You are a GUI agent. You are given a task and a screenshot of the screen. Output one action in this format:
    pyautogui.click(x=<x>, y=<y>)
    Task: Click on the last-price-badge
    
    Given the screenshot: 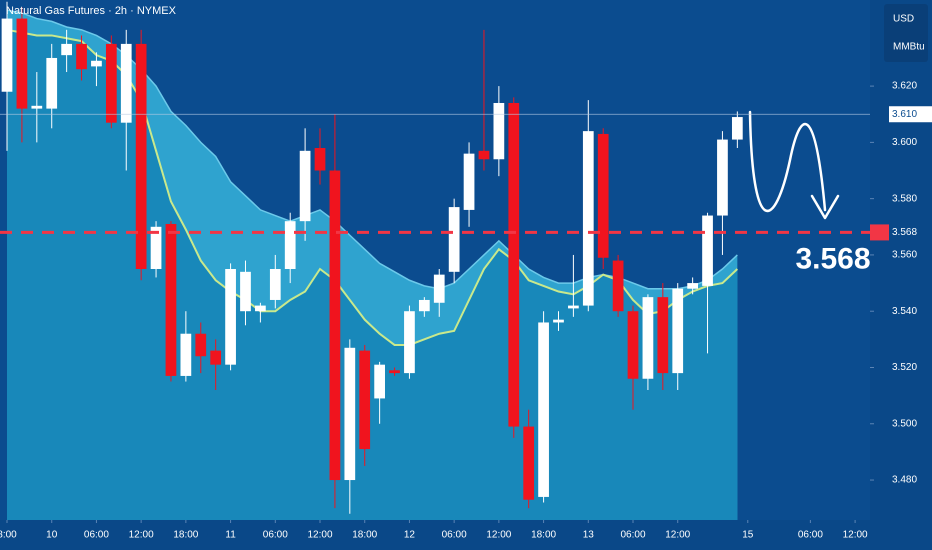 What is the action you would take?
    pyautogui.click(x=910, y=114)
    